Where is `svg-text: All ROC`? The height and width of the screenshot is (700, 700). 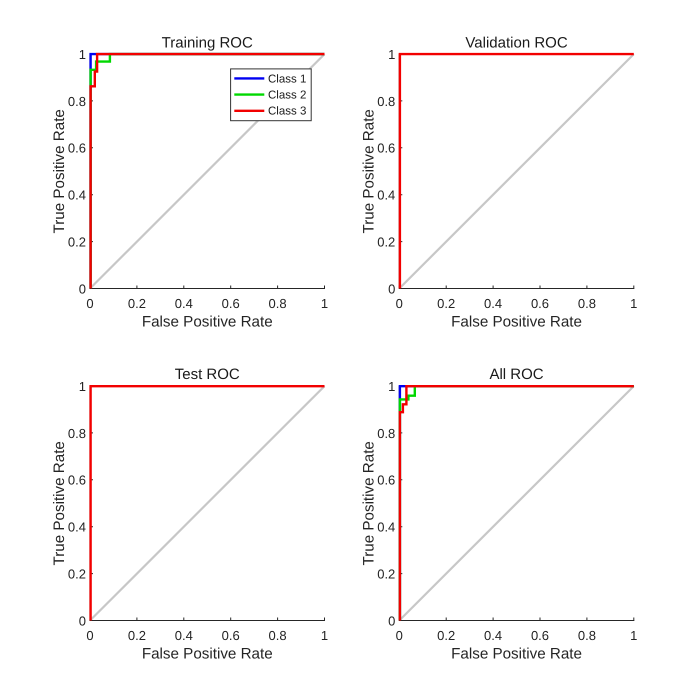 svg-text: All ROC is located at coordinates (516, 374).